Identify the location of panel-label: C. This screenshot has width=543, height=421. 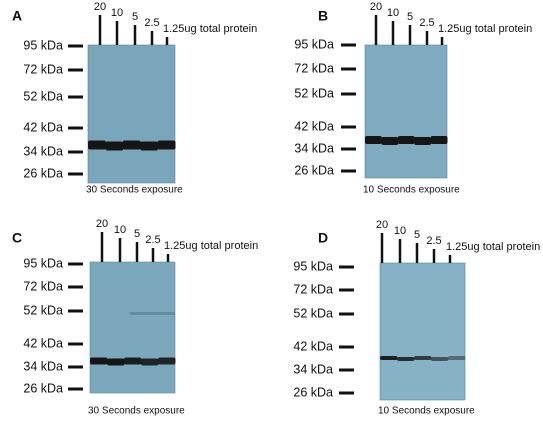
(17, 238).